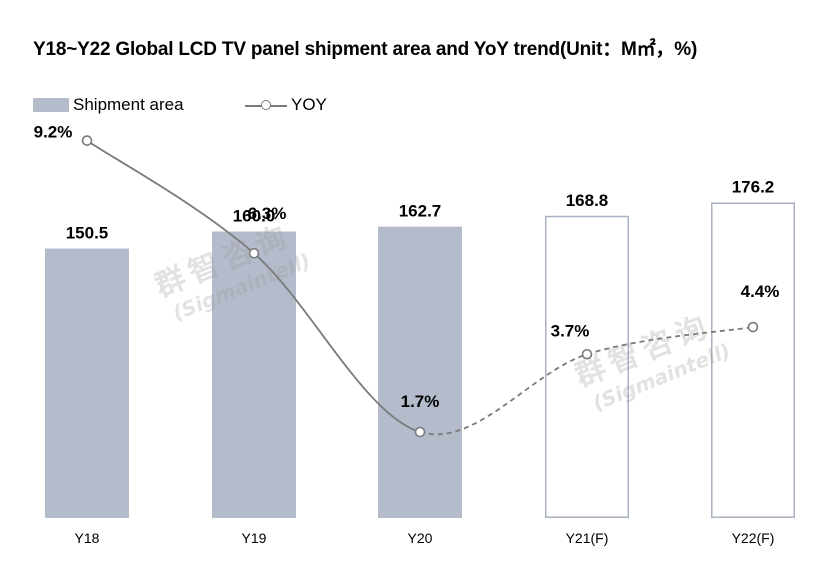  What do you see at coordinates (87, 233) in the screenshot?
I see `bar-value-label: 150.5` at bounding box center [87, 233].